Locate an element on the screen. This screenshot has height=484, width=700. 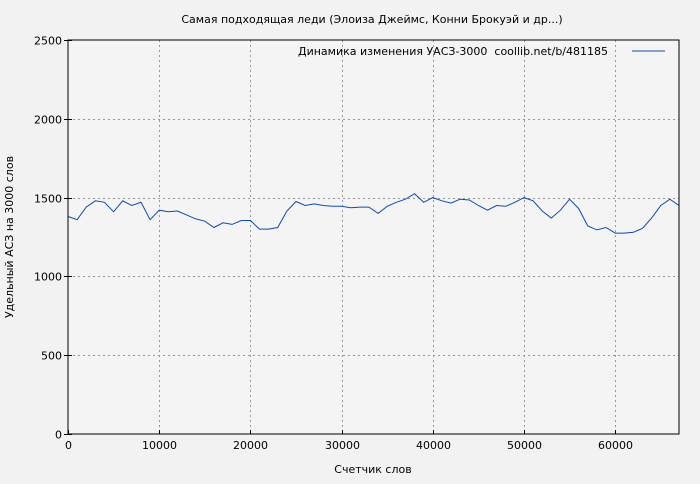
y-tick-label: 0 is located at coordinates (58, 435).